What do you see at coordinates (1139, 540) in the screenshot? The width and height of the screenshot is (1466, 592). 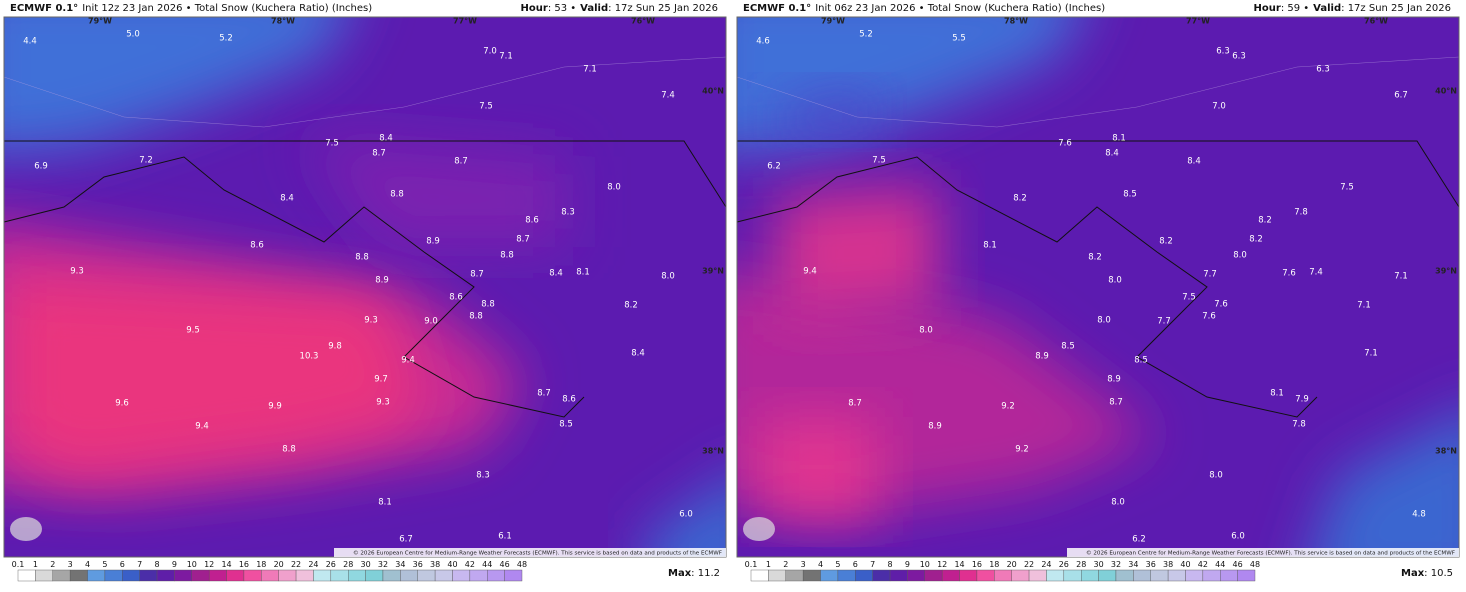 I see `snow-value-label: 6.2` at bounding box center [1139, 540].